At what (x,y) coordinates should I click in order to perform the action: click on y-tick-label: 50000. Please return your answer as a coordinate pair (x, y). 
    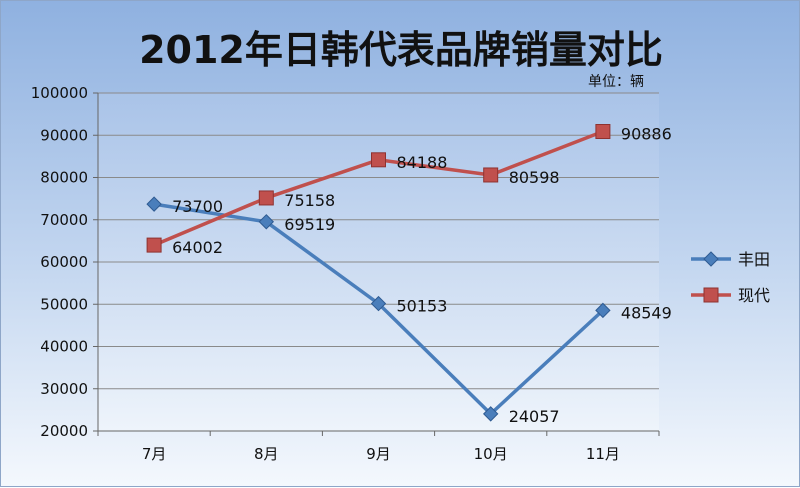
    Looking at the image, I should click on (64, 304).